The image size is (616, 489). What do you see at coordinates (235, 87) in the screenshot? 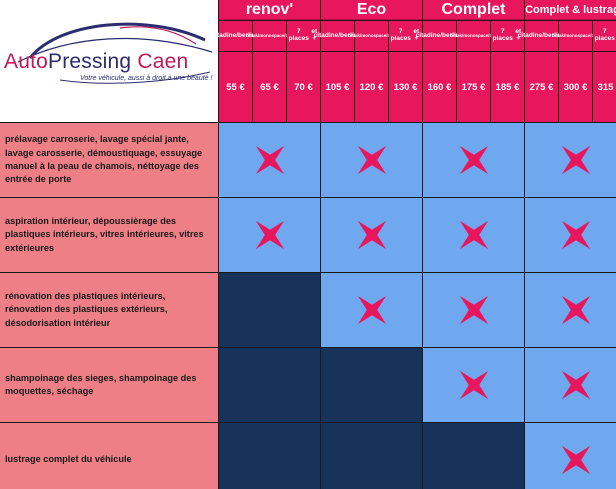
I see `price-cell: 55 €` at bounding box center [235, 87].